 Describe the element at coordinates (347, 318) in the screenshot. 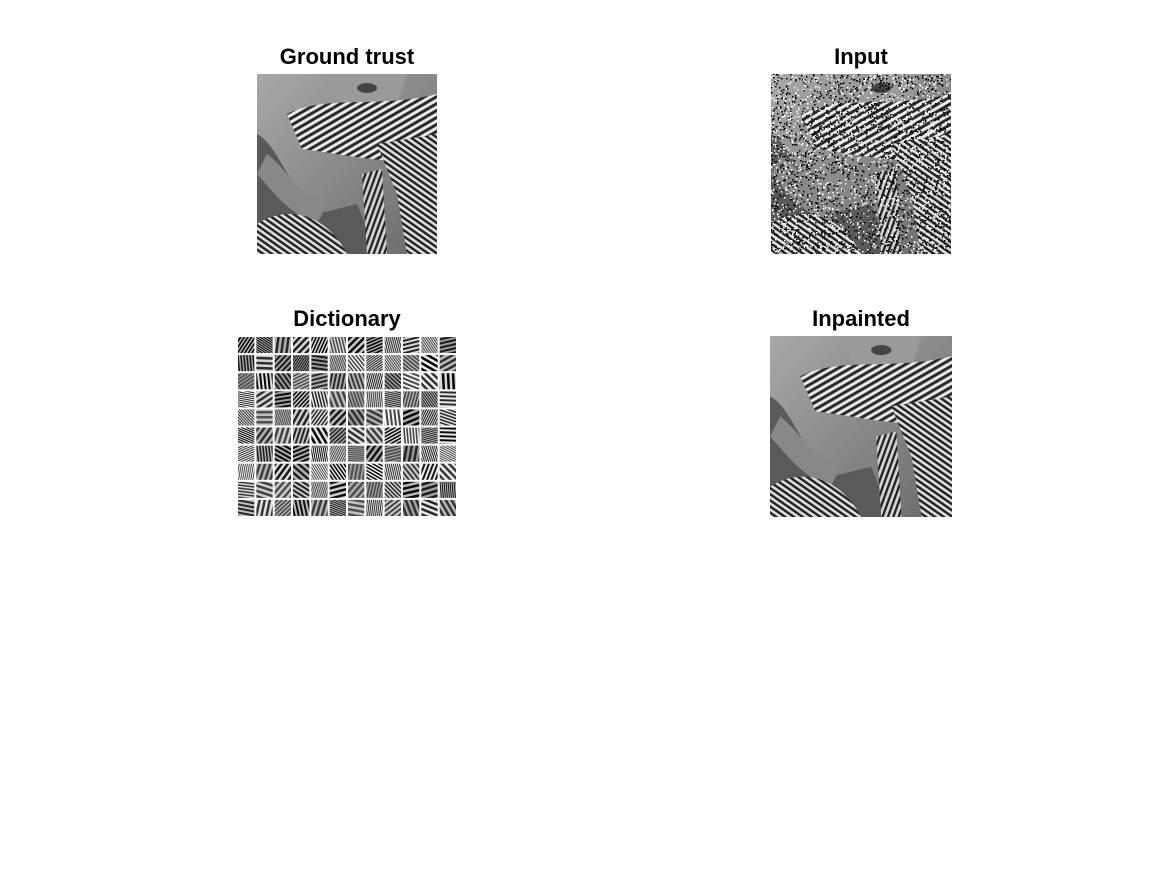

I see `dictionary-title: Dictionary` at that location.